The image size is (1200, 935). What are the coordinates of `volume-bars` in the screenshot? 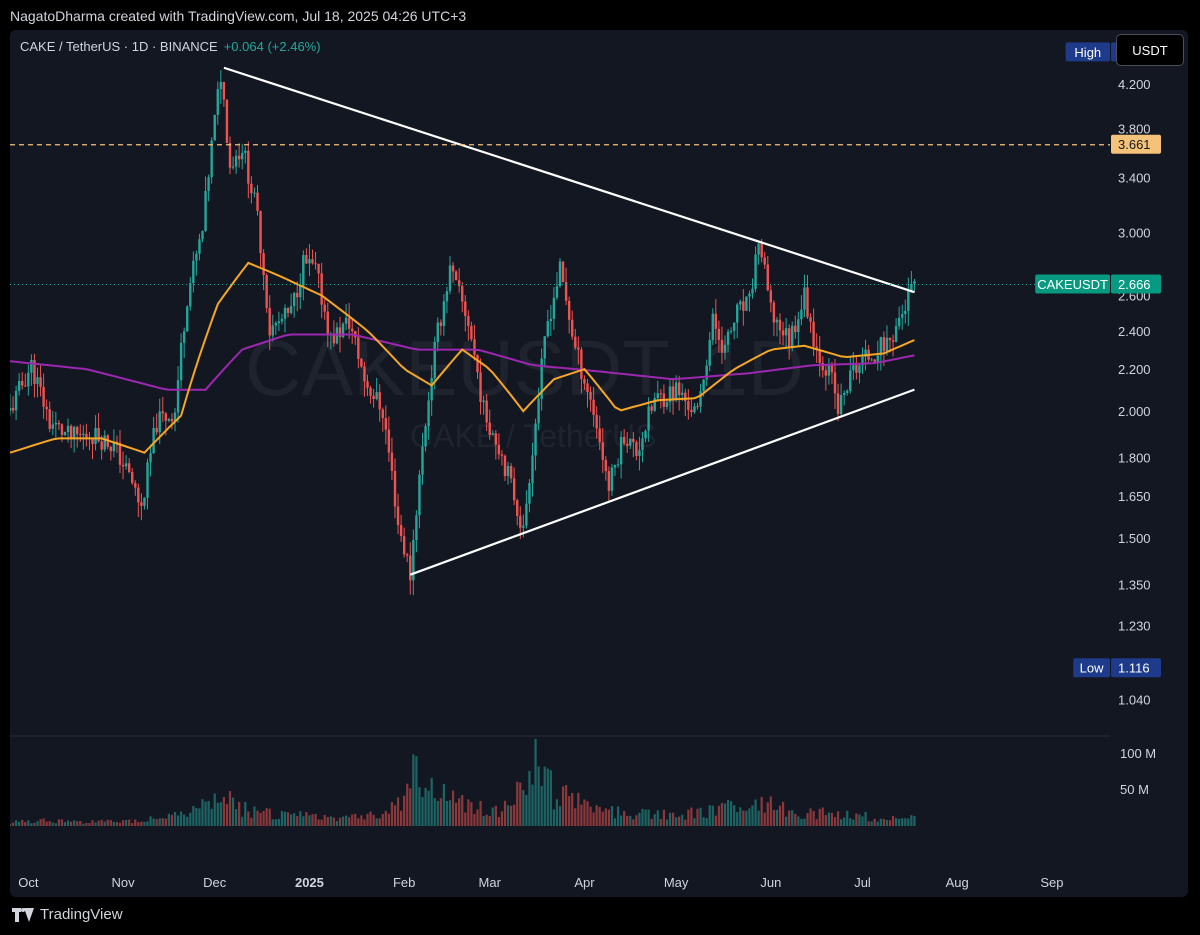 It's located at (463, 782).